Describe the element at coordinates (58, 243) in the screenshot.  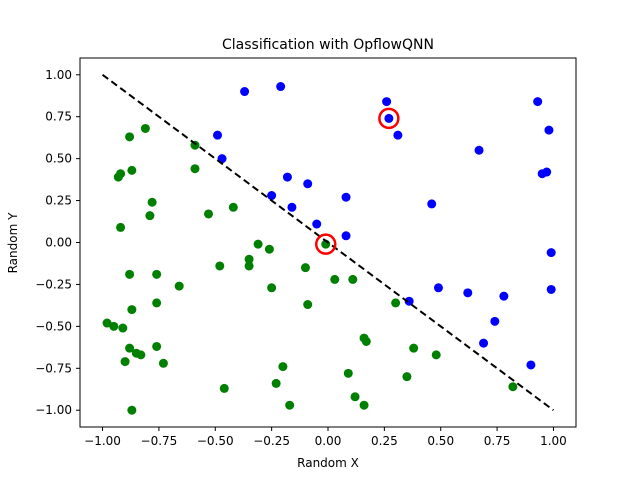
I see `y-tick-label-4: 0.00` at that location.